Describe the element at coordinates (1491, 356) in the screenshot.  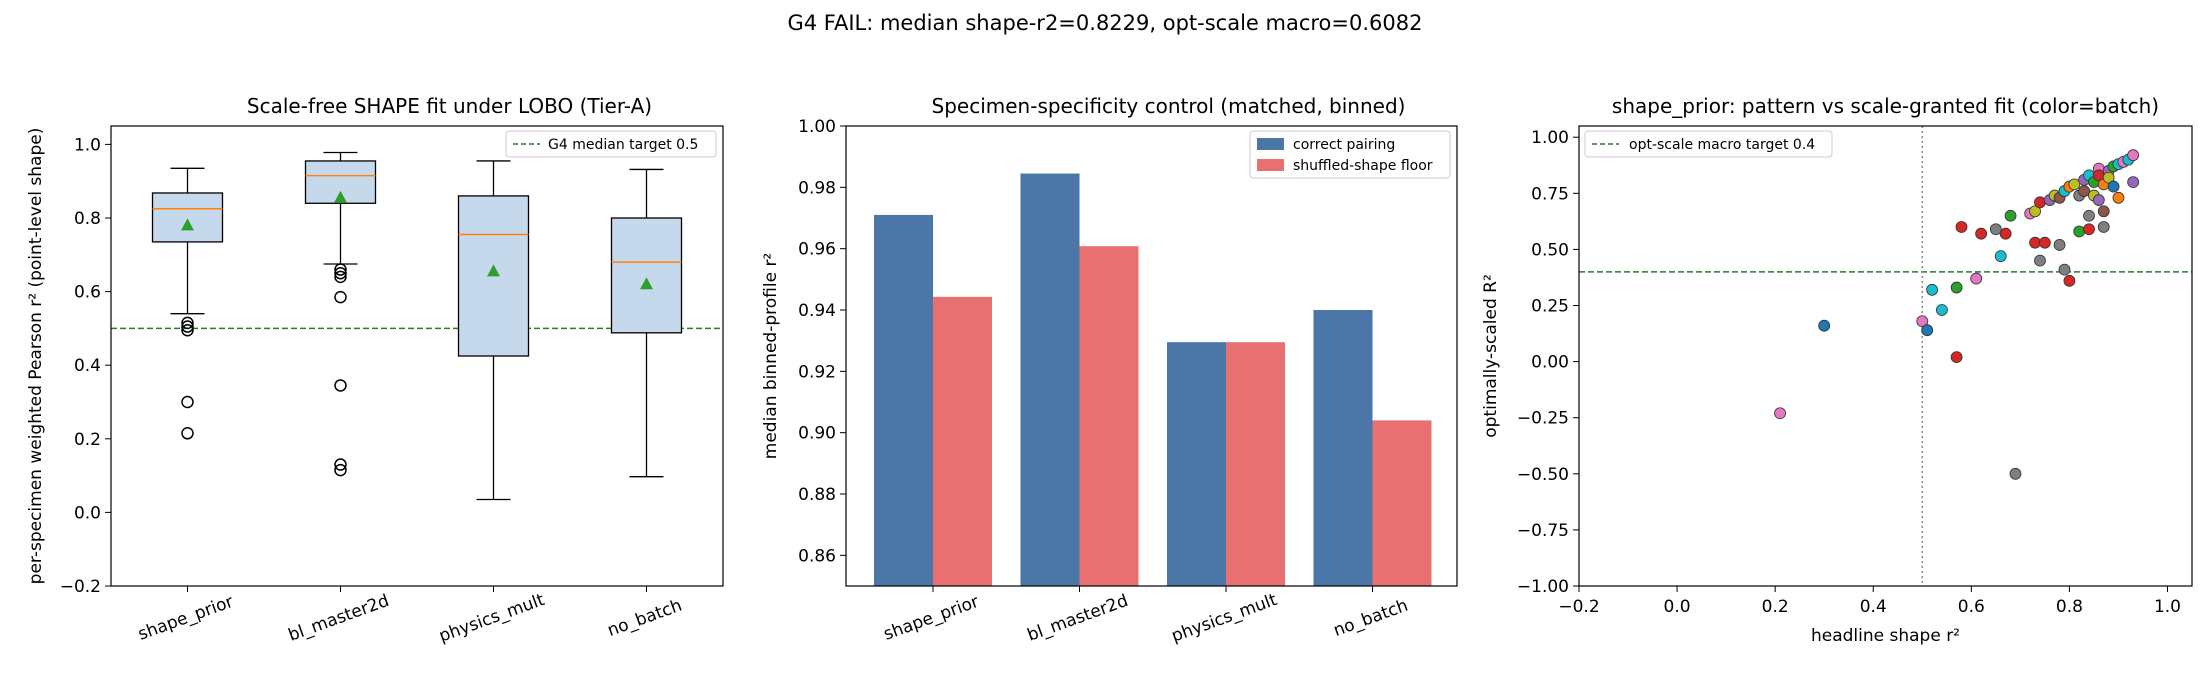
I see `scatter-ylabel: optimally-scaled R²` at that location.